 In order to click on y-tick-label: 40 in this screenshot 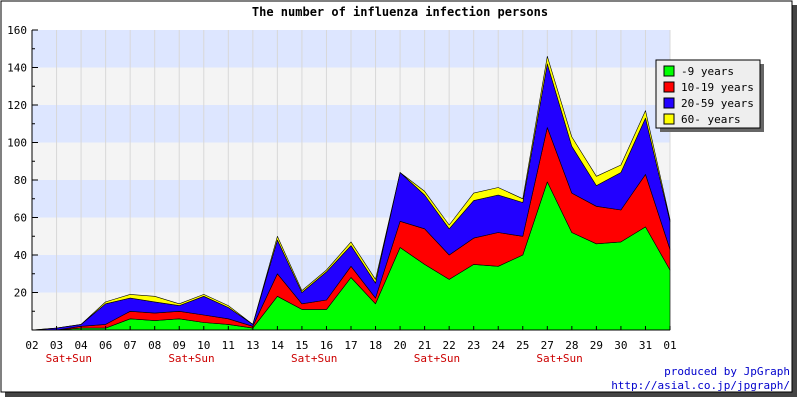, I will do `click(20, 255)`.